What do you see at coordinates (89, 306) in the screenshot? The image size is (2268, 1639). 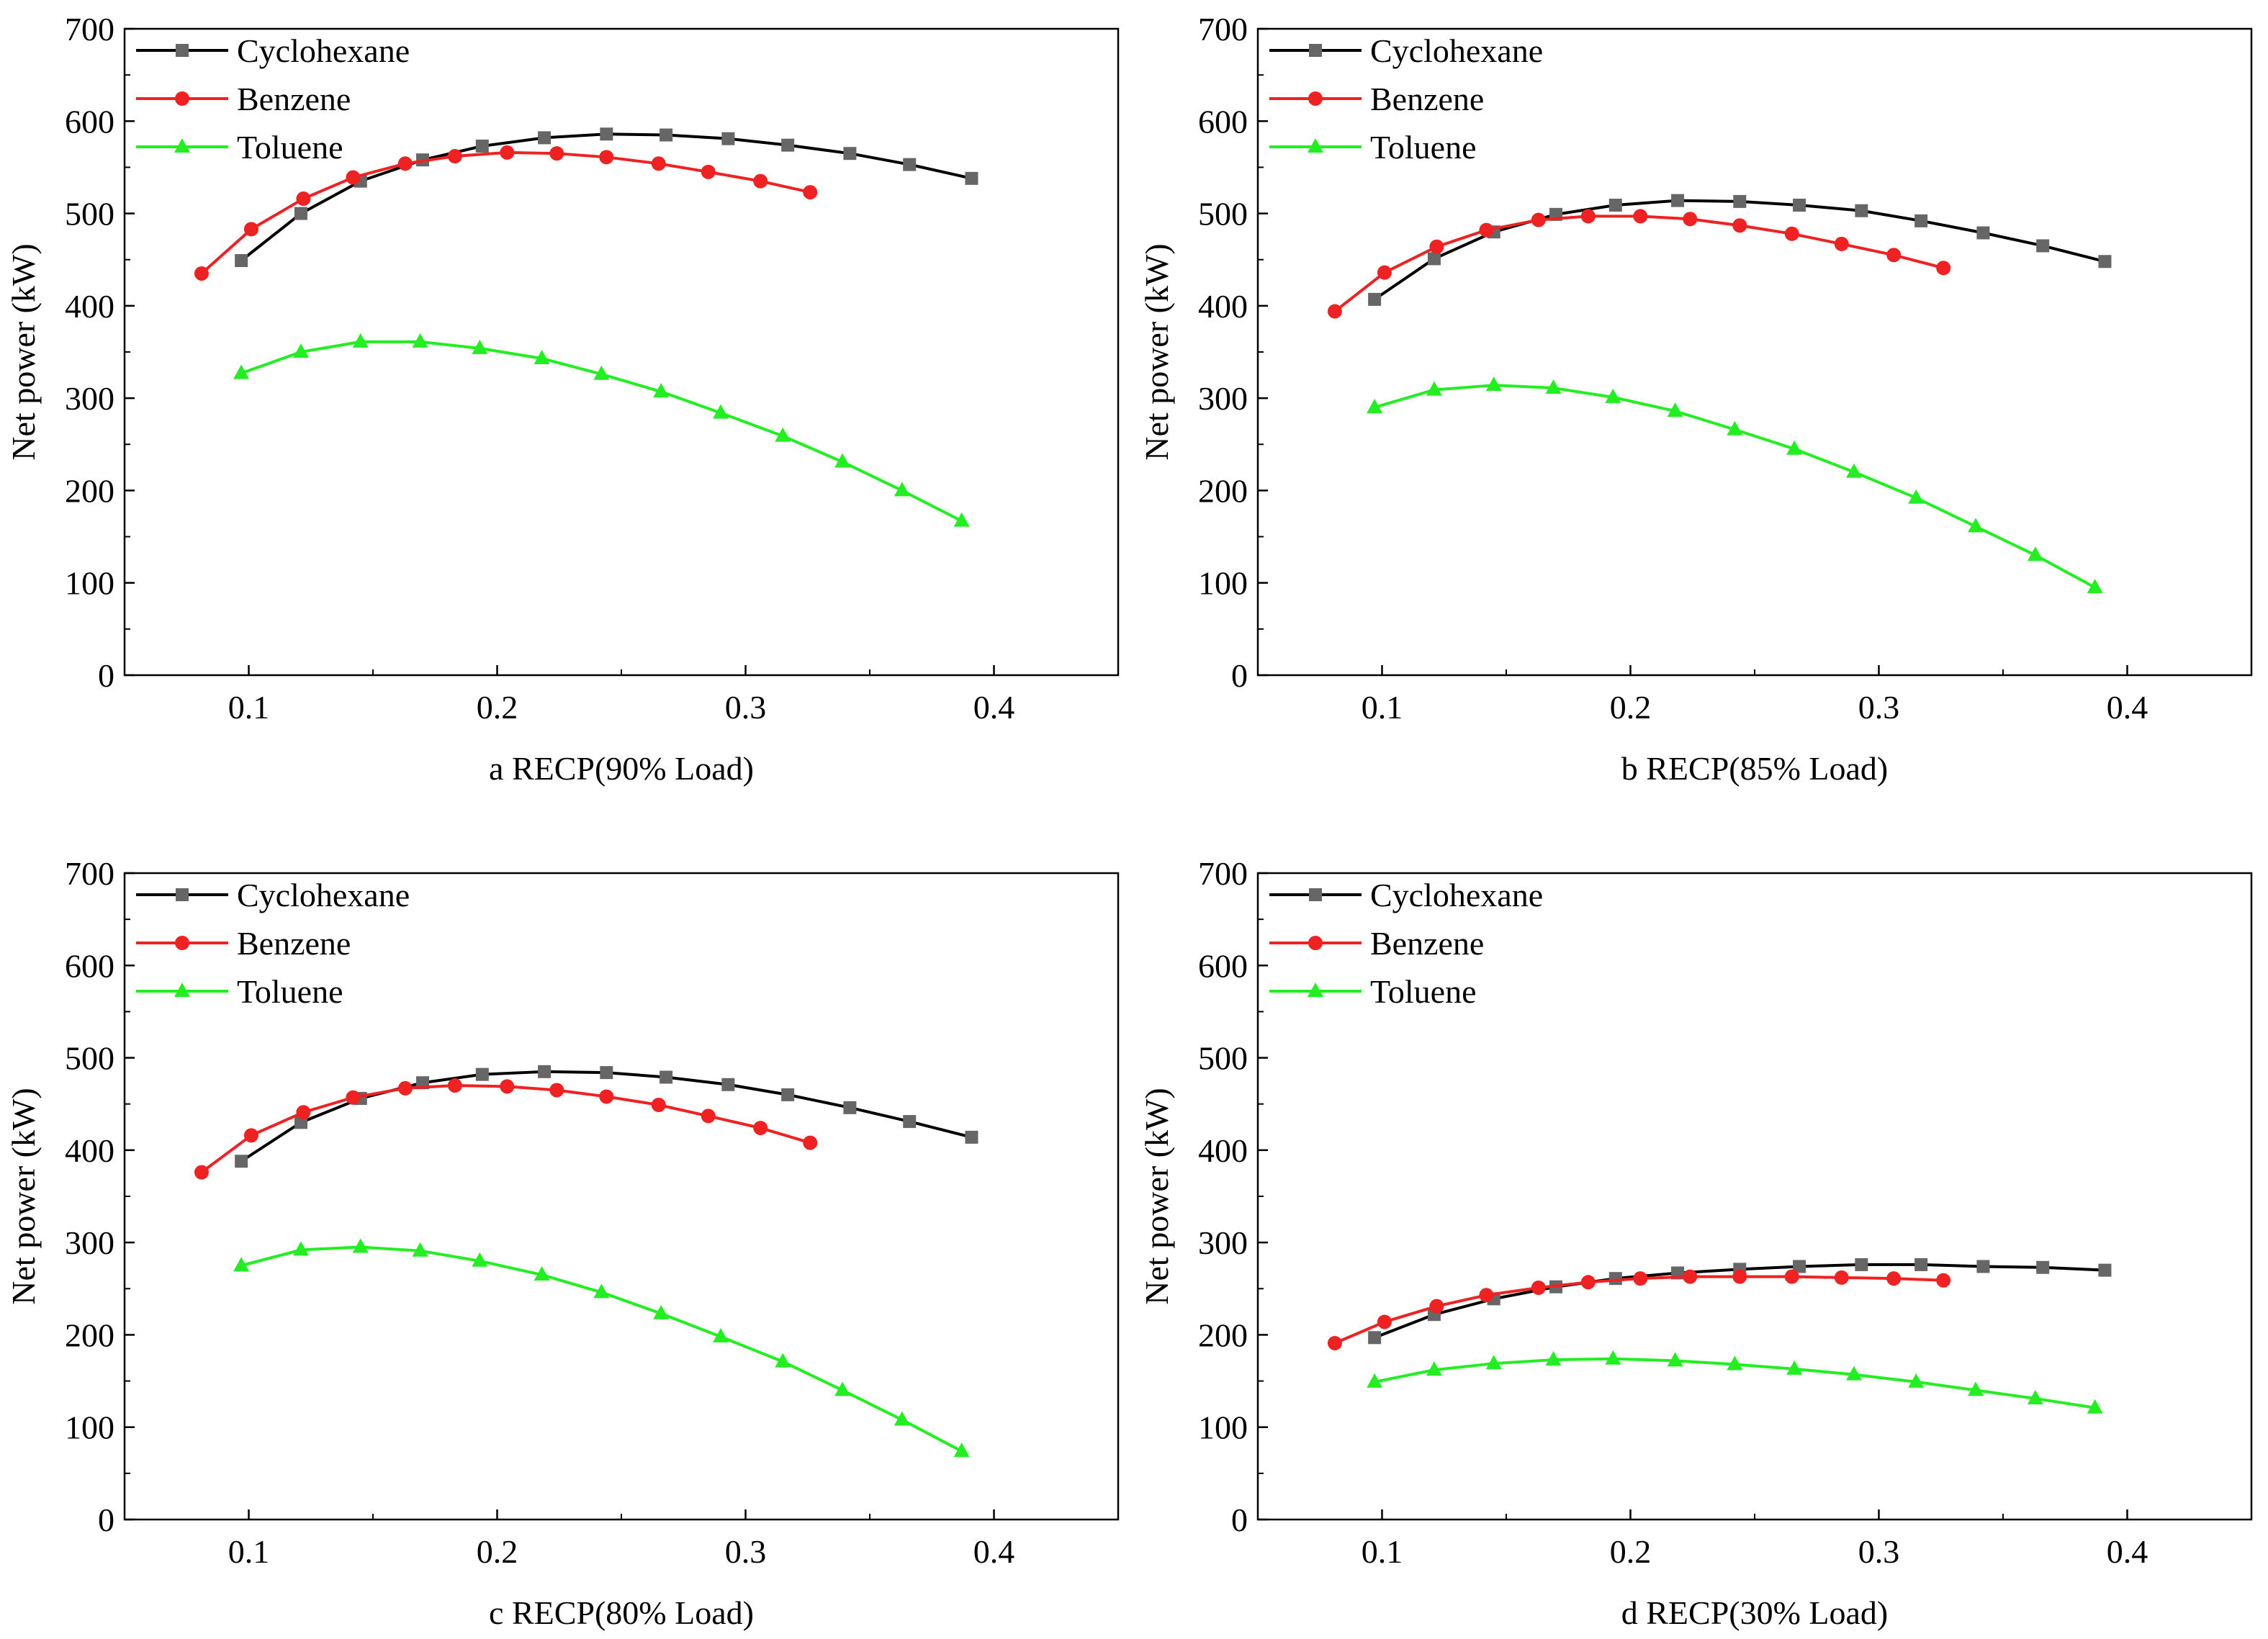 I see `y-tick-label: 400` at bounding box center [89, 306].